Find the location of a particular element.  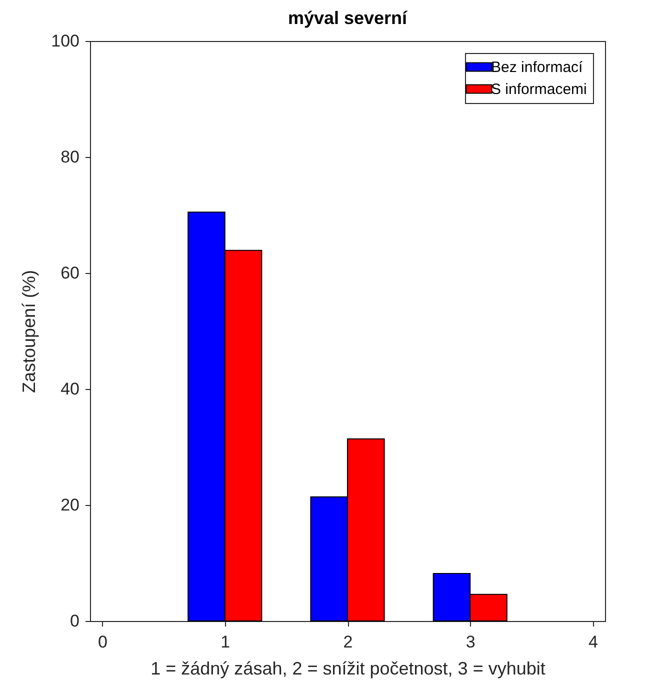

y-tick-label: 80 is located at coordinates (70, 157).